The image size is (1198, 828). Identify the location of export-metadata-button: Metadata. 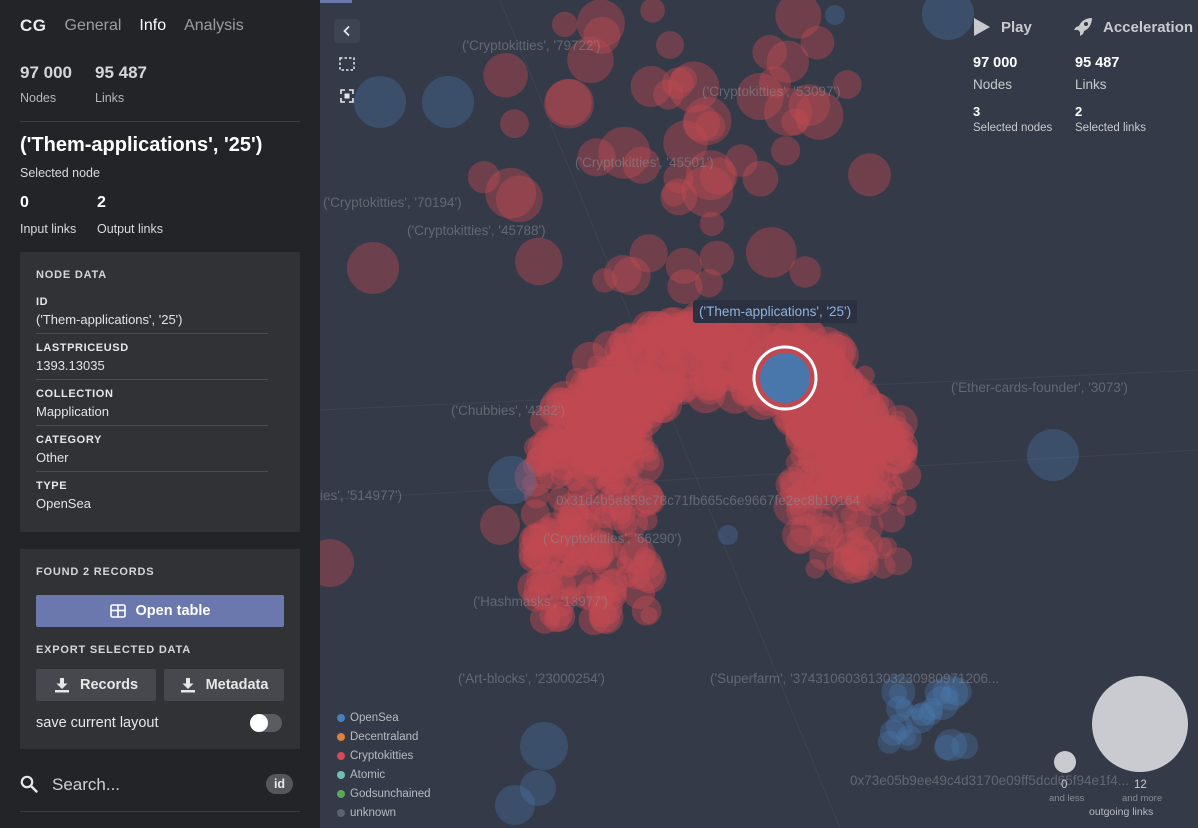
(224, 685).